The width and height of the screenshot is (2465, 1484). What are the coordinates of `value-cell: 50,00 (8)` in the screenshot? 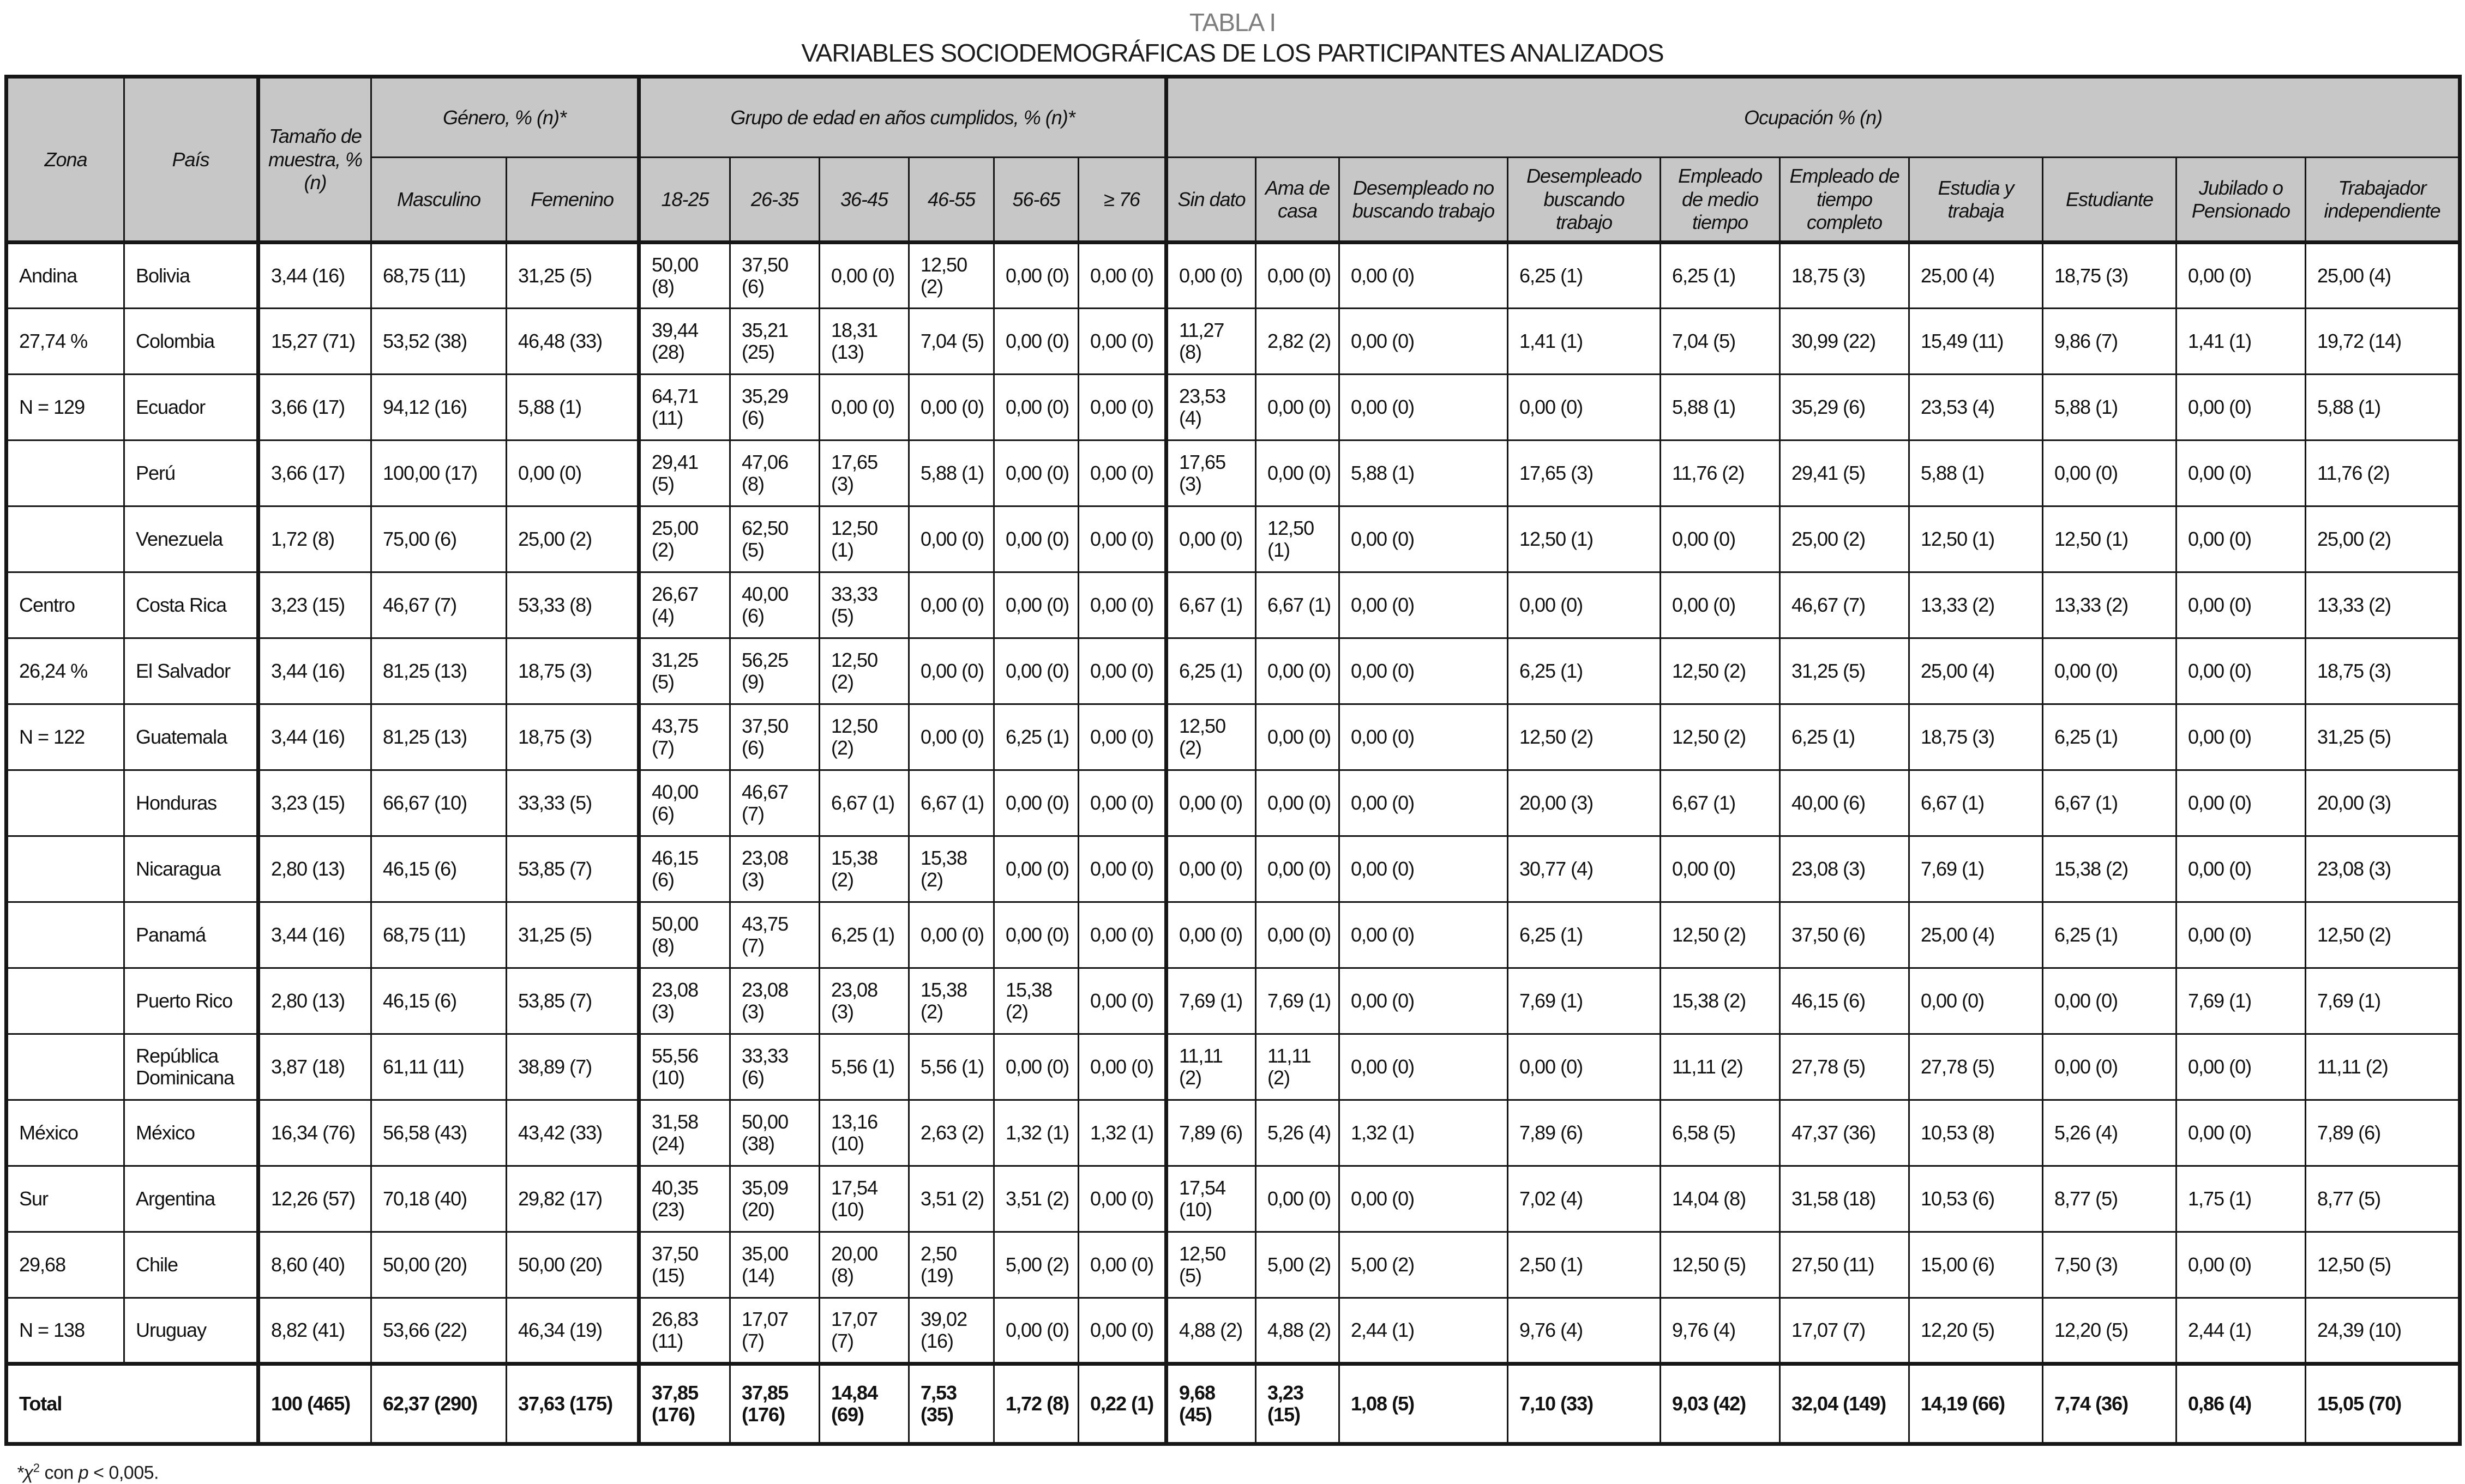 It's located at (684, 276).